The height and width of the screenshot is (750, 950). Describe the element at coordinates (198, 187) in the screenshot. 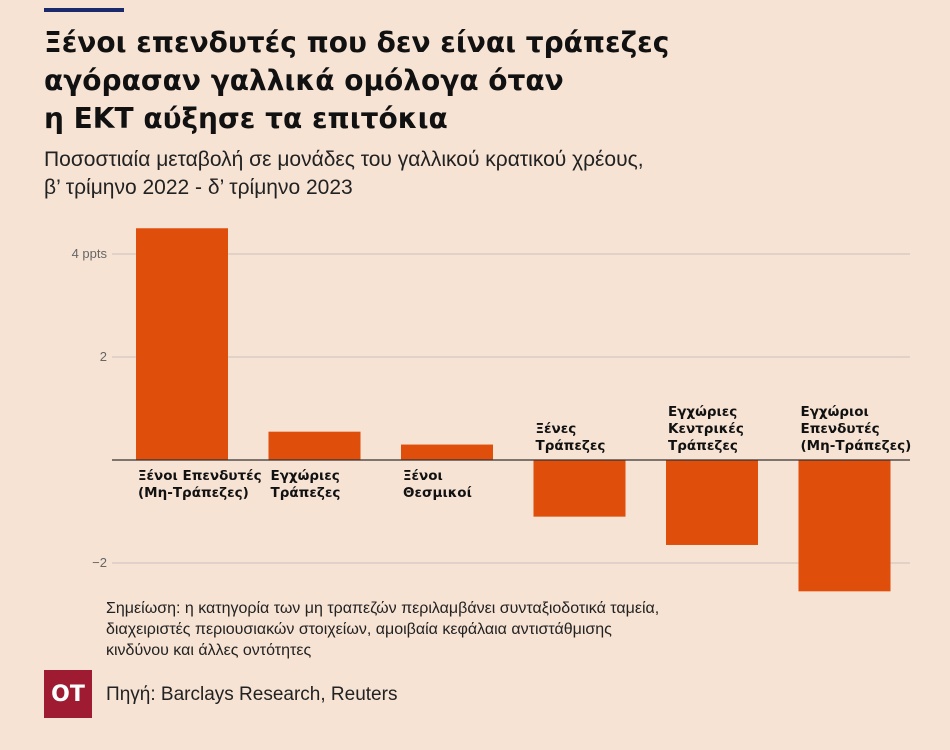

I see `chart-subtitle-line-2: β’ τρίμηνο 2022 - δ’ τρίμηνο 2023` at that location.